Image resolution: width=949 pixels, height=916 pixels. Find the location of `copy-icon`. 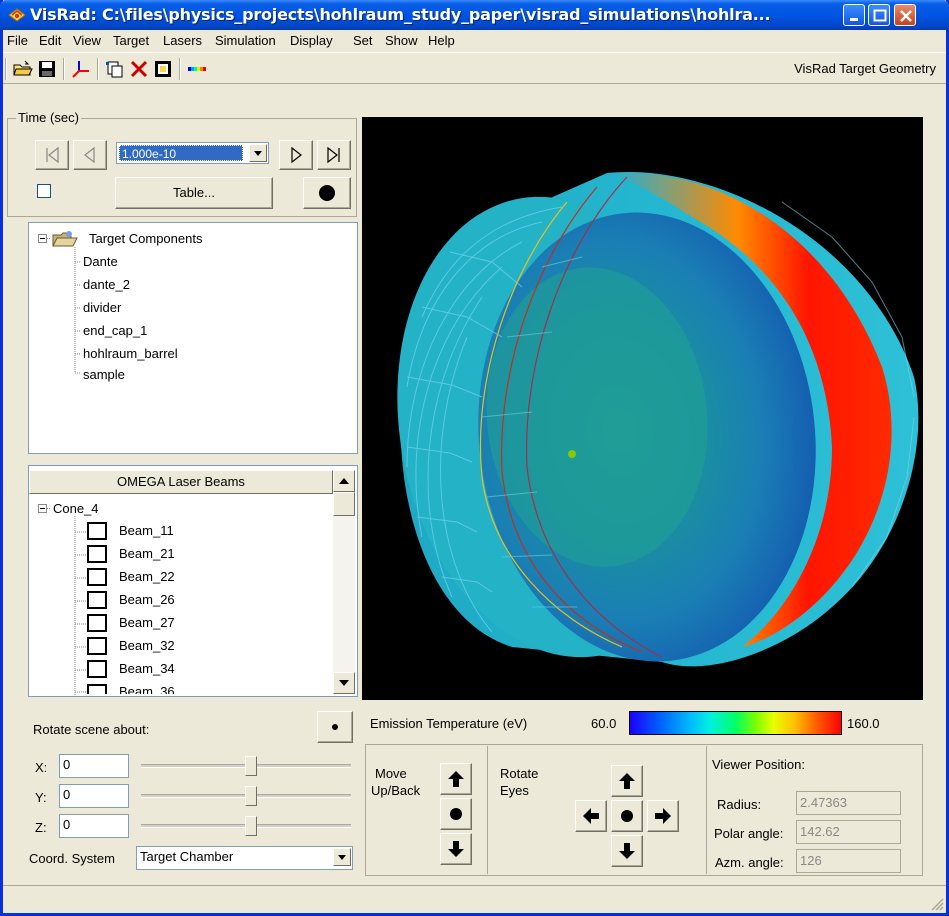

copy-icon is located at coordinates (115, 69).